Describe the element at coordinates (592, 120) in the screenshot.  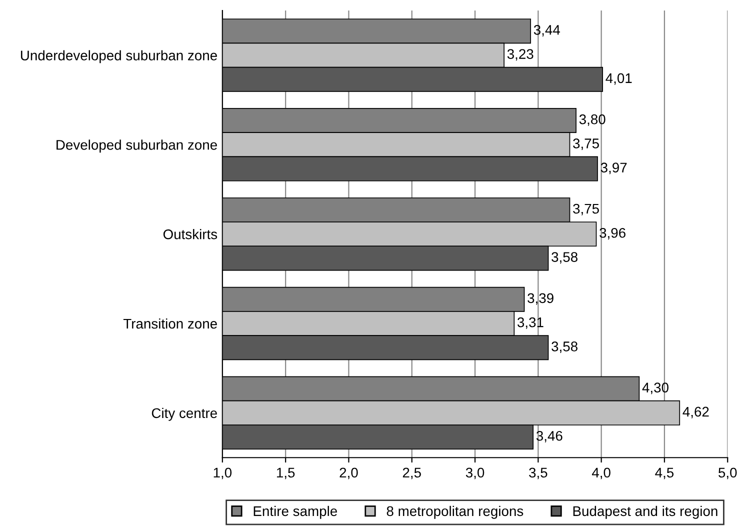
I see `data-label: 3,80` at that location.